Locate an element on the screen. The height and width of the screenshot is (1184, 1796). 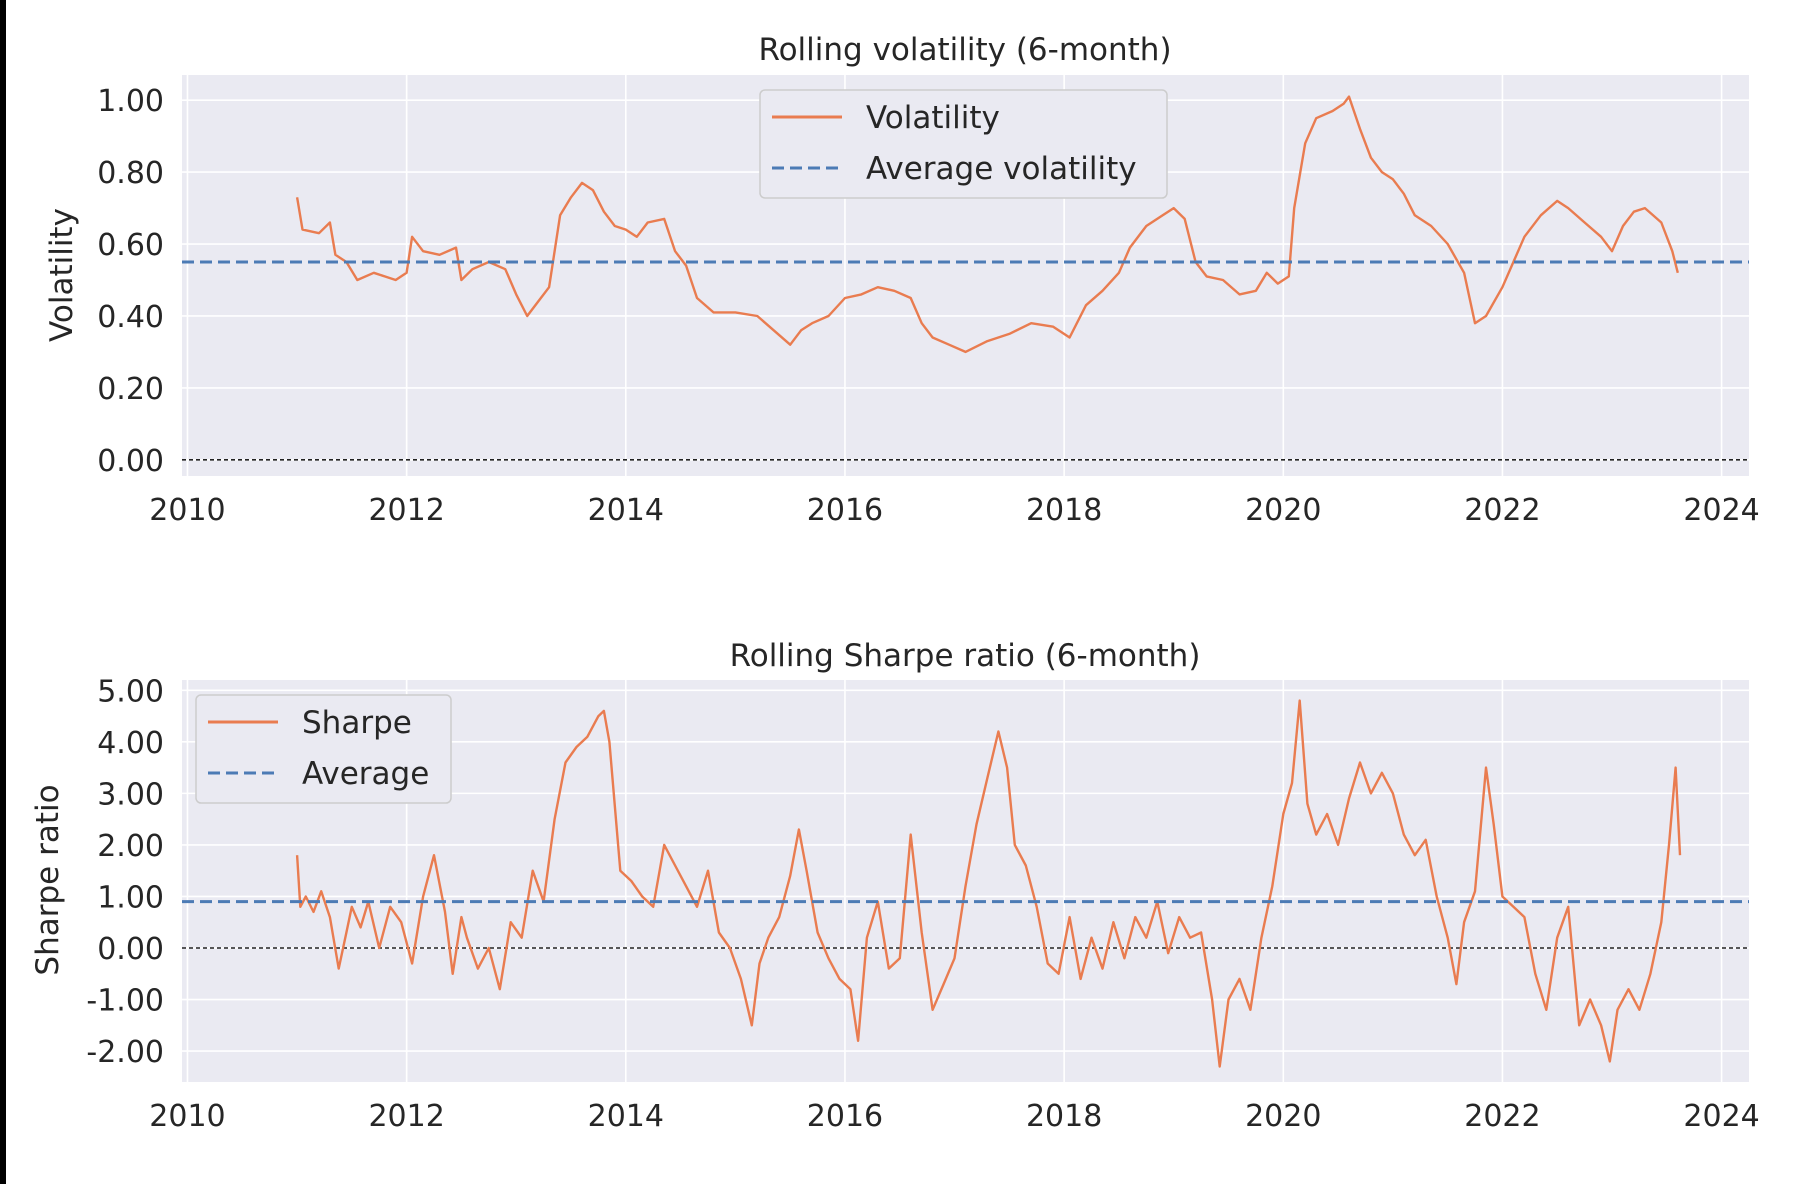
sharpe-chart-title: Rolling Sharpe ratio (6-month) is located at coordinates (965, 656).